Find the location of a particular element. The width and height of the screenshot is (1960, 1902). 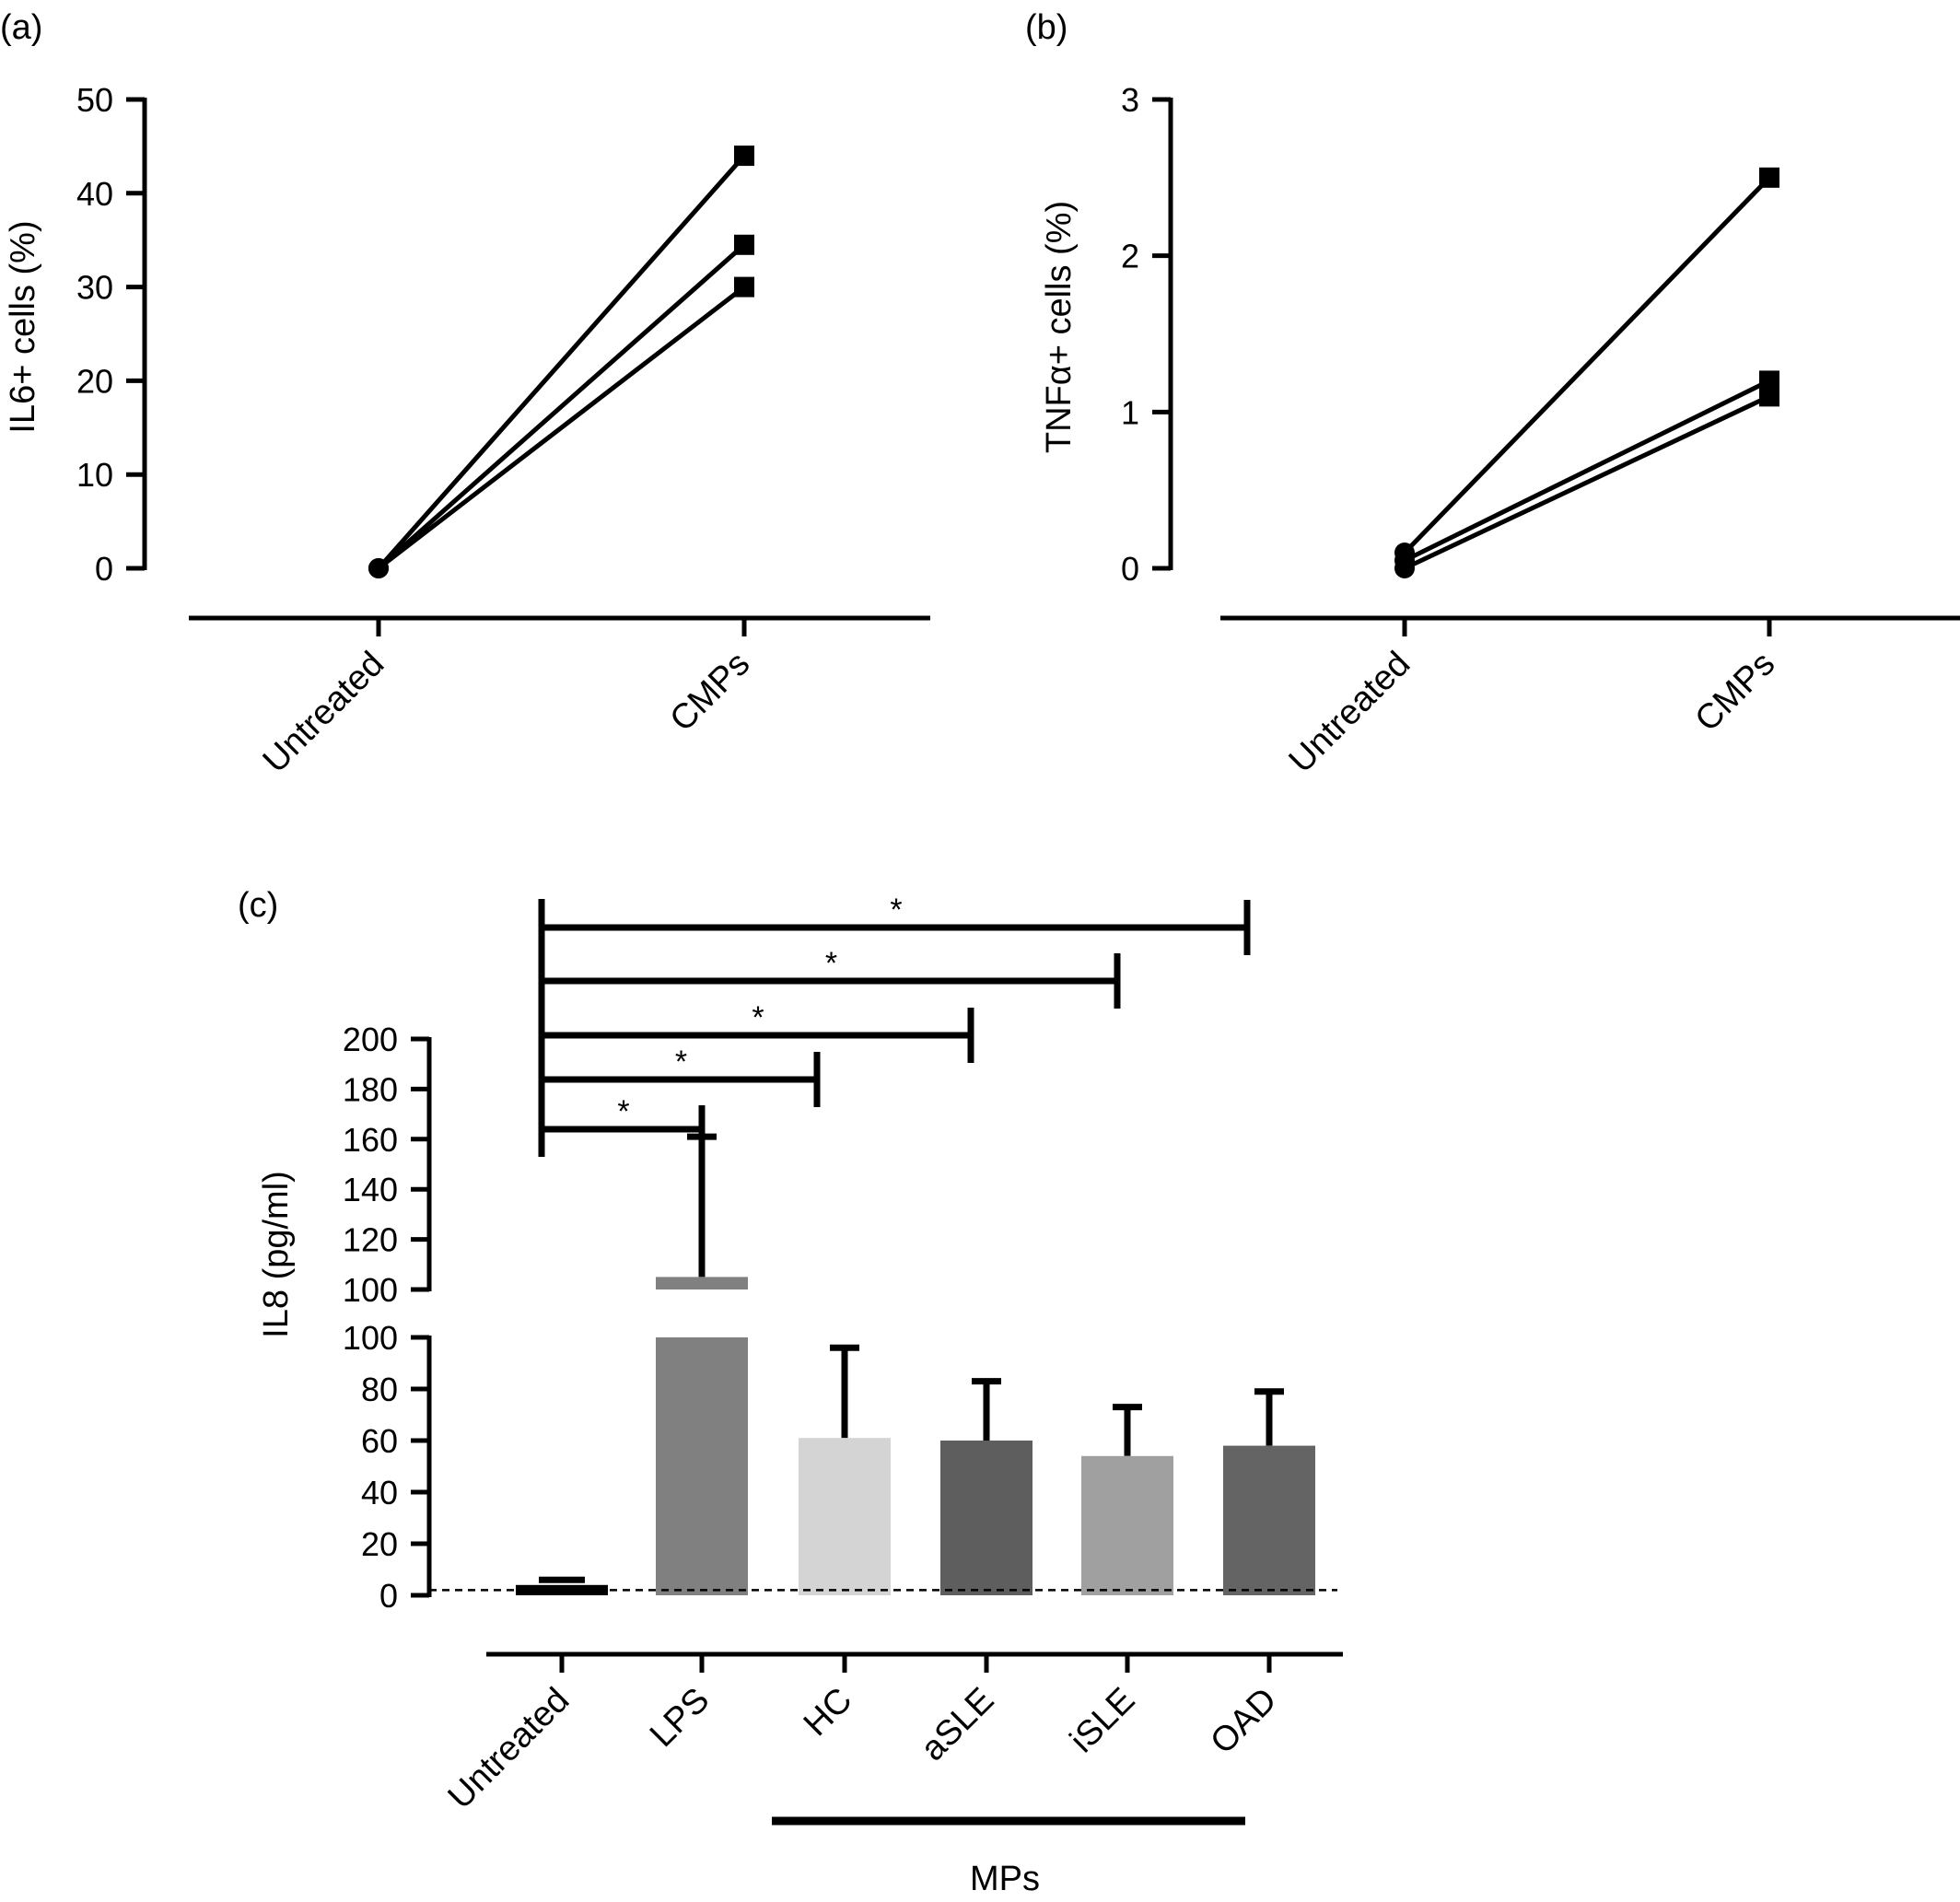

panel-c-significance: * * * * * is located at coordinates (894, 1025).